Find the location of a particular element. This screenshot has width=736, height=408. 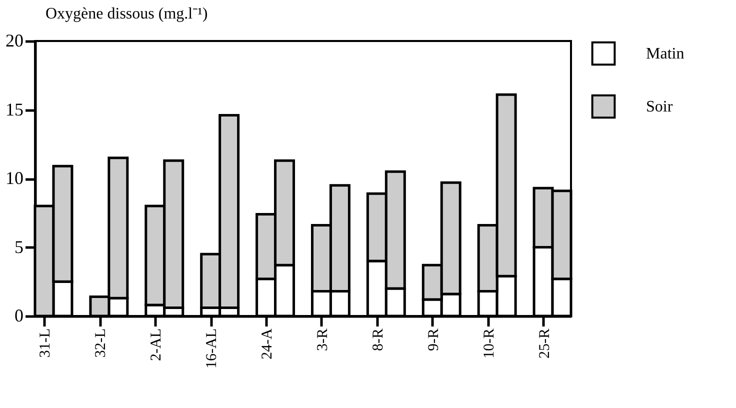

legend-label: Matin is located at coordinates (665, 54).